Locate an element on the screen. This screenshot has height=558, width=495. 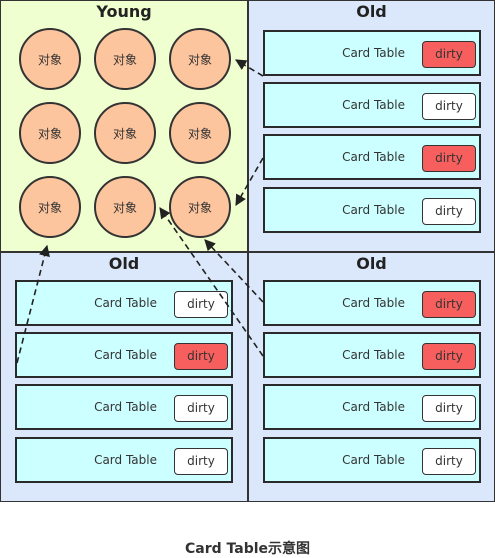
diagram-caption: Card Table示意图 is located at coordinates (247, 549).